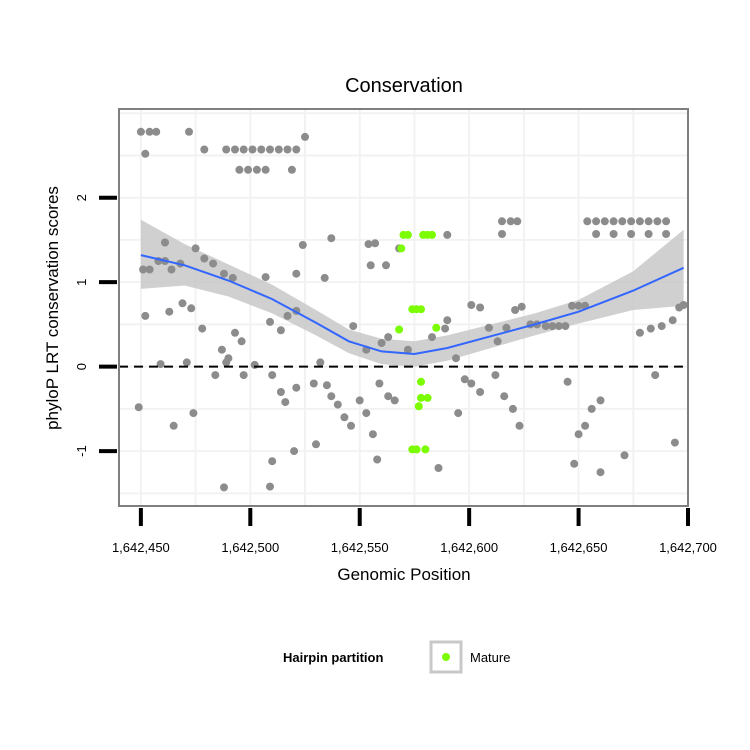  I want to click on legend-label-mature: Mature, so click(490, 657).